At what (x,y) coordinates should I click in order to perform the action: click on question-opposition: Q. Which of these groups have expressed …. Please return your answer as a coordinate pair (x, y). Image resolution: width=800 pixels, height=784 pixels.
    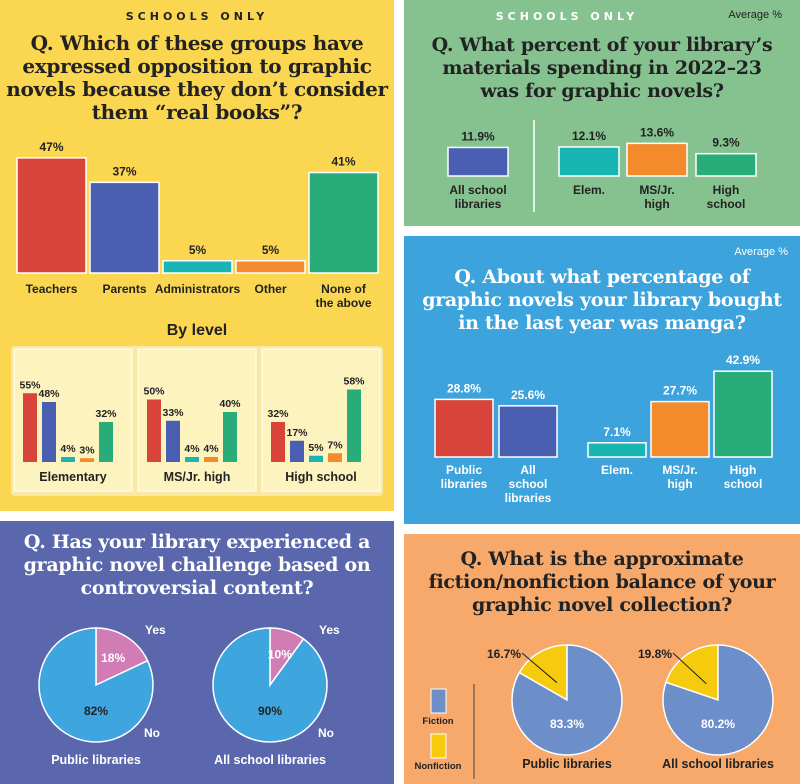
    Looking at the image, I should click on (197, 77).